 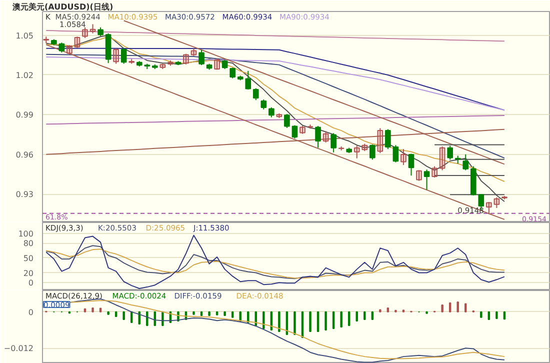 What do you see at coordinates (25, 75) in the screenshot?
I see `y-tick-label: 1.02` at bounding box center [25, 75].